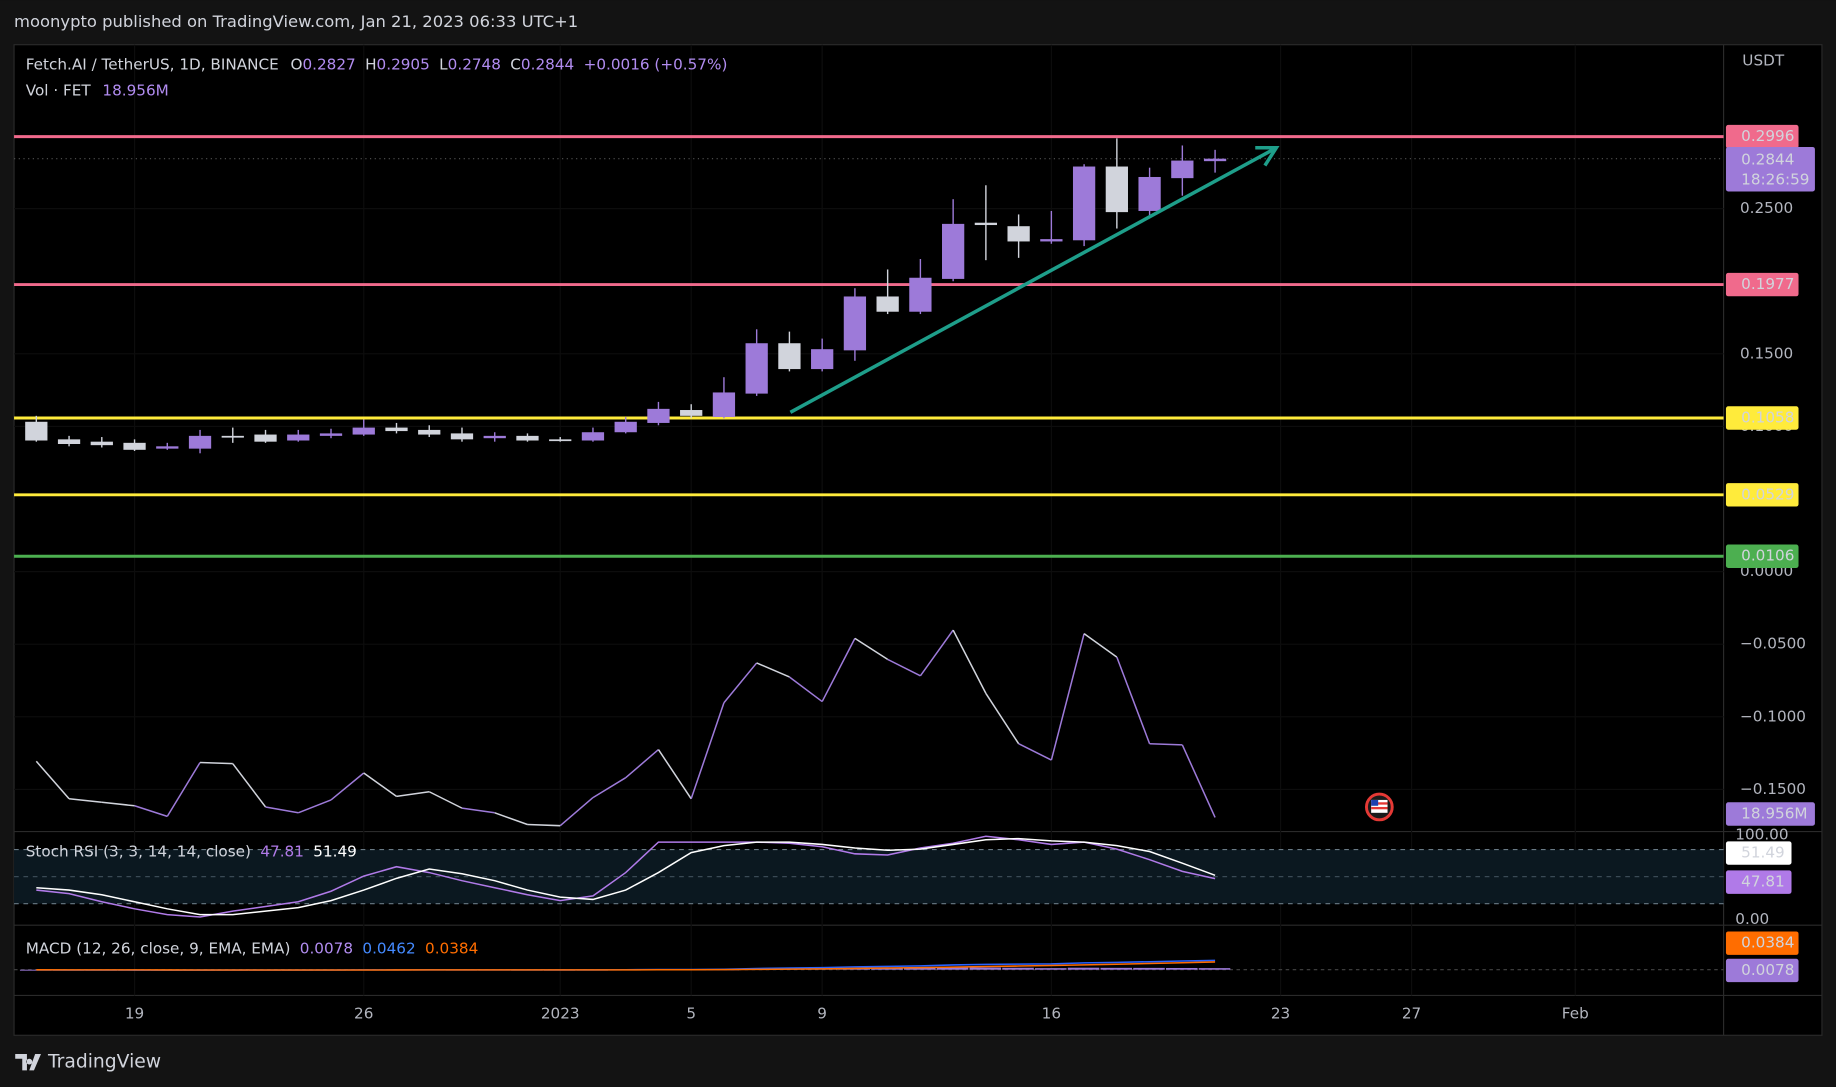 Image resolution: width=1836 pixels, height=1087 pixels. Describe the element at coordinates (474, 64) in the screenshot. I see `ohlc-value: 0.2748` at that location.